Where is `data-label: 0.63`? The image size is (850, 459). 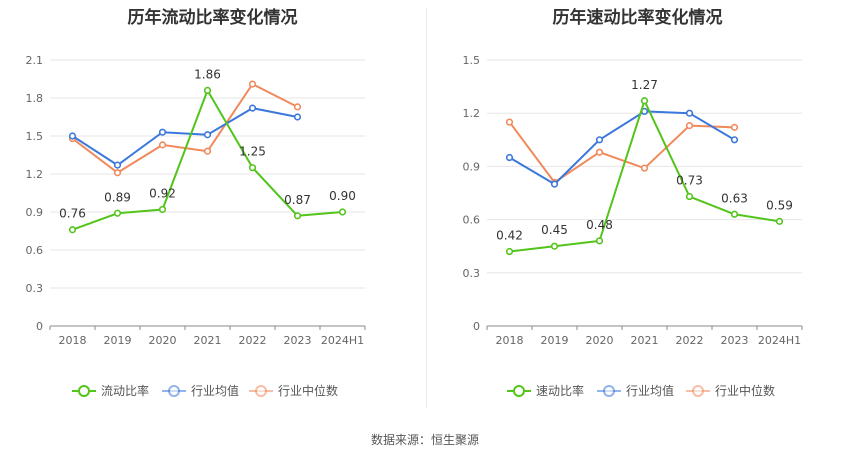
data-label: 0.63 is located at coordinates (734, 198).